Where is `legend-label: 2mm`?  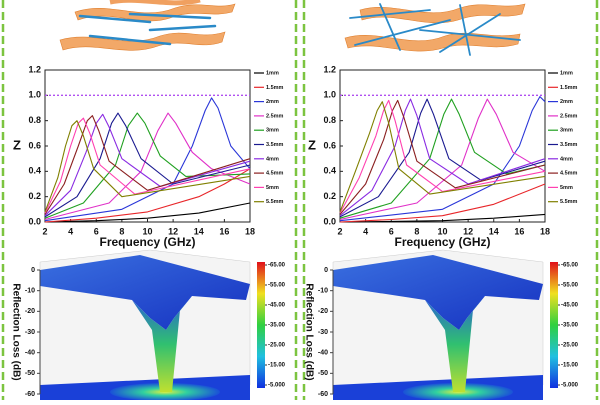
legend-label: 2mm is located at coordinates (566, 102).